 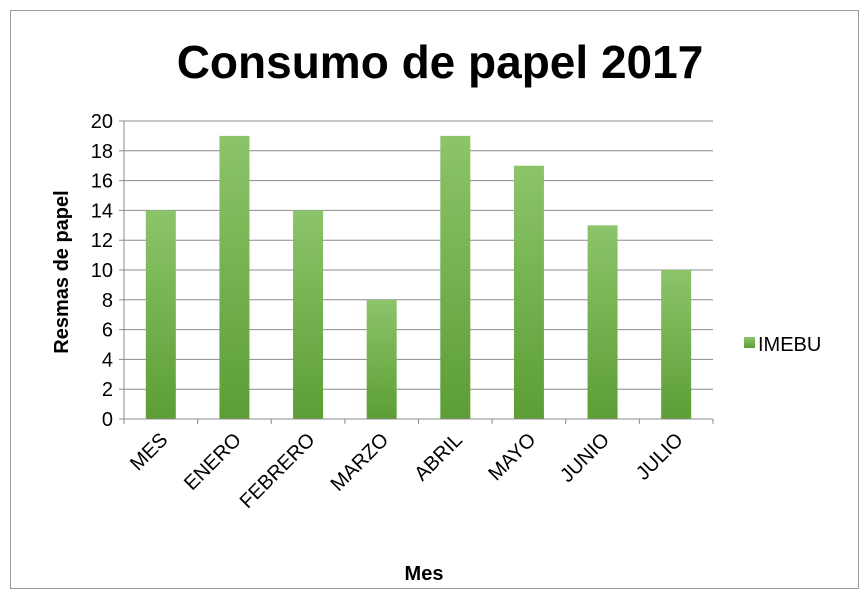 What do you see at coordinates (102, 182) in the screenshot?
I see `y-tick-label: 16` at bounding box center [102, 182].